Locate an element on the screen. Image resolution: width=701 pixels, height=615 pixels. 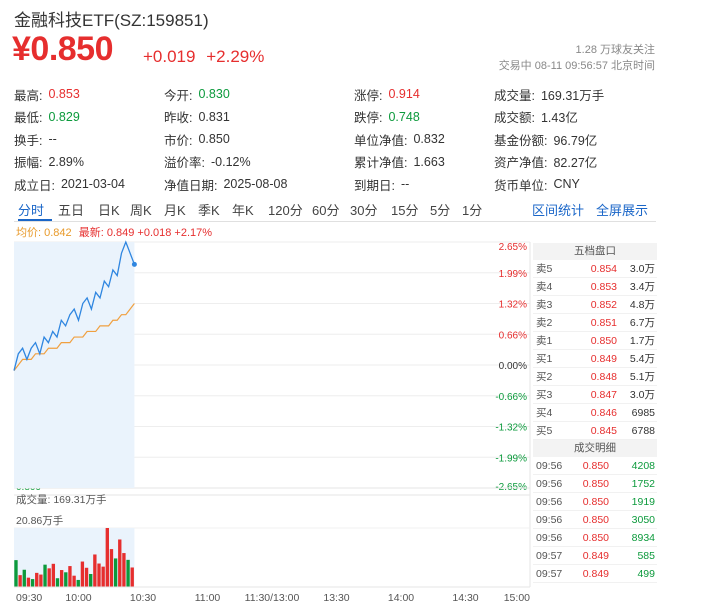
quote-label: 货币单位: is located at coordinates (521, 185).